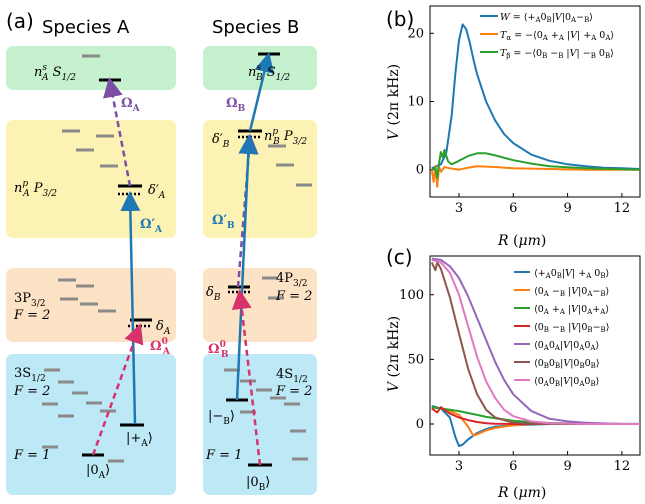 Image resolution: width=645 pixels, height=504 pixels. Describe the element at coordinates (415, 33) in the screenshot. I see `chart-b-ytick-2: 20` at that location.